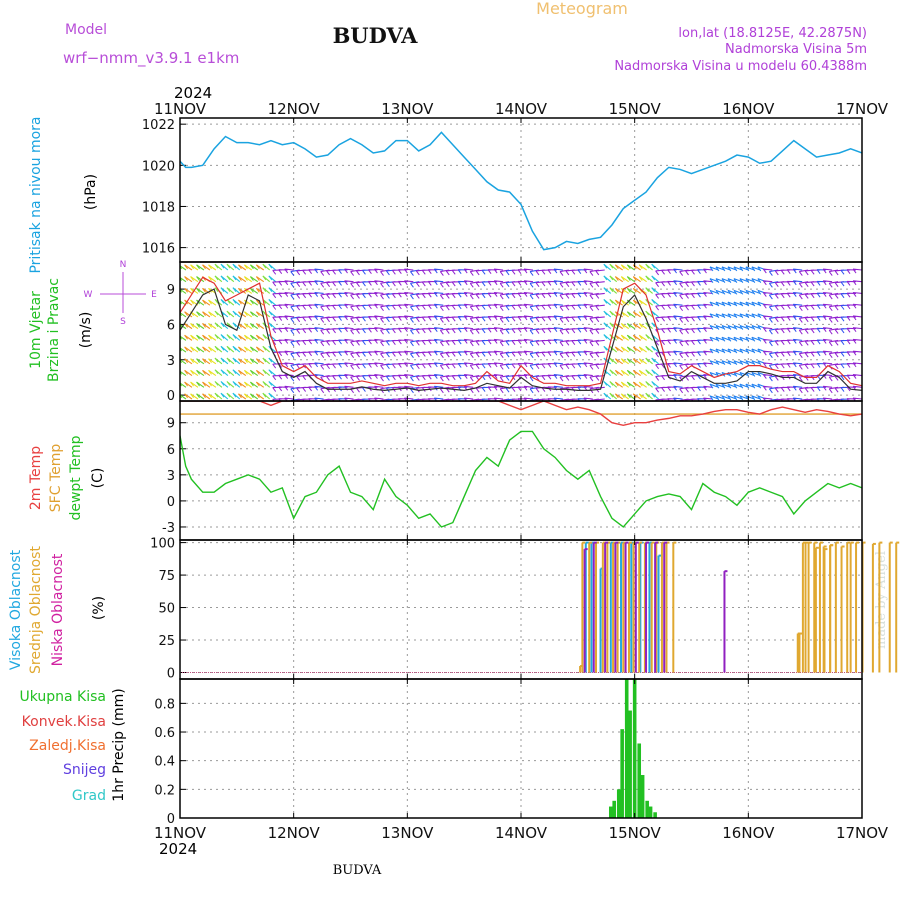  What do you see at coordinates (582, 9) in the screenshot?
I see `meteogram-label: Meteogram` at bounding box center [582, 9].